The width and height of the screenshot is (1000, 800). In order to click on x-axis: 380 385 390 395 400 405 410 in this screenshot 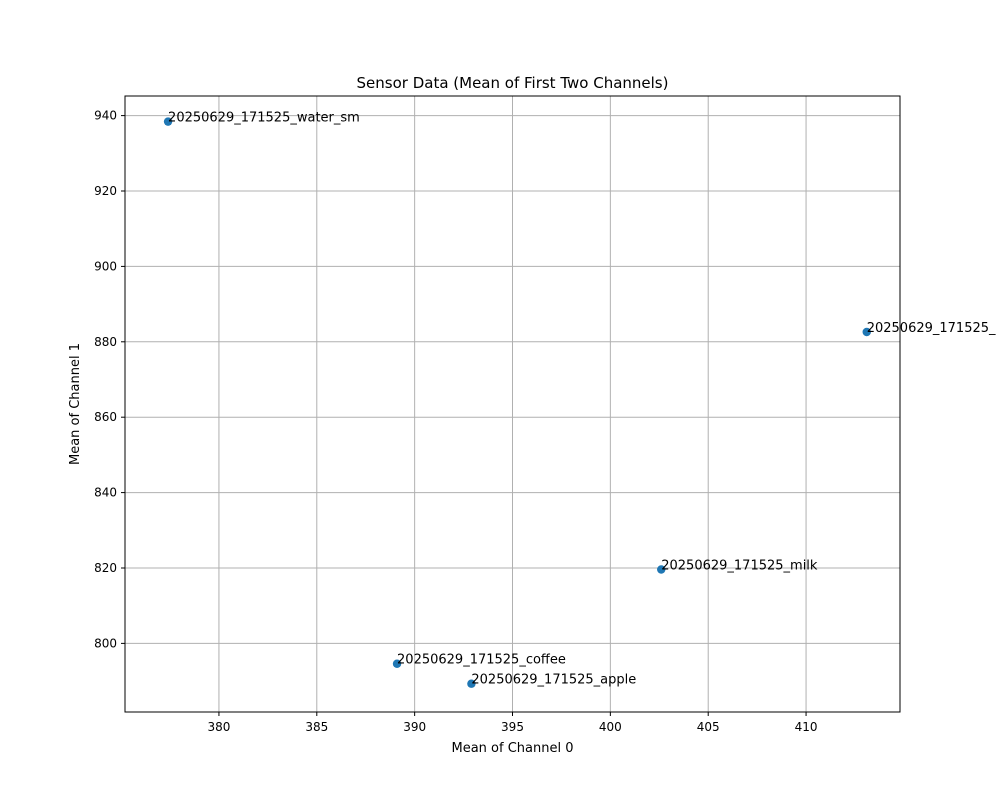, I will do `click(512, 723)`.